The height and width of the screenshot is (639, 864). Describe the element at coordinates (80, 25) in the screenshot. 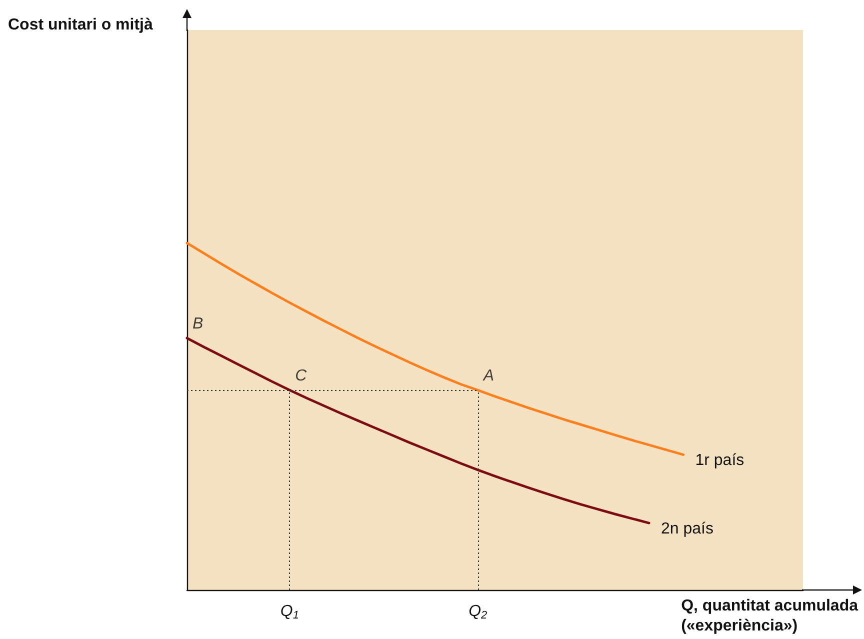

I see `text: Cost unitari o mitjà` at that location.